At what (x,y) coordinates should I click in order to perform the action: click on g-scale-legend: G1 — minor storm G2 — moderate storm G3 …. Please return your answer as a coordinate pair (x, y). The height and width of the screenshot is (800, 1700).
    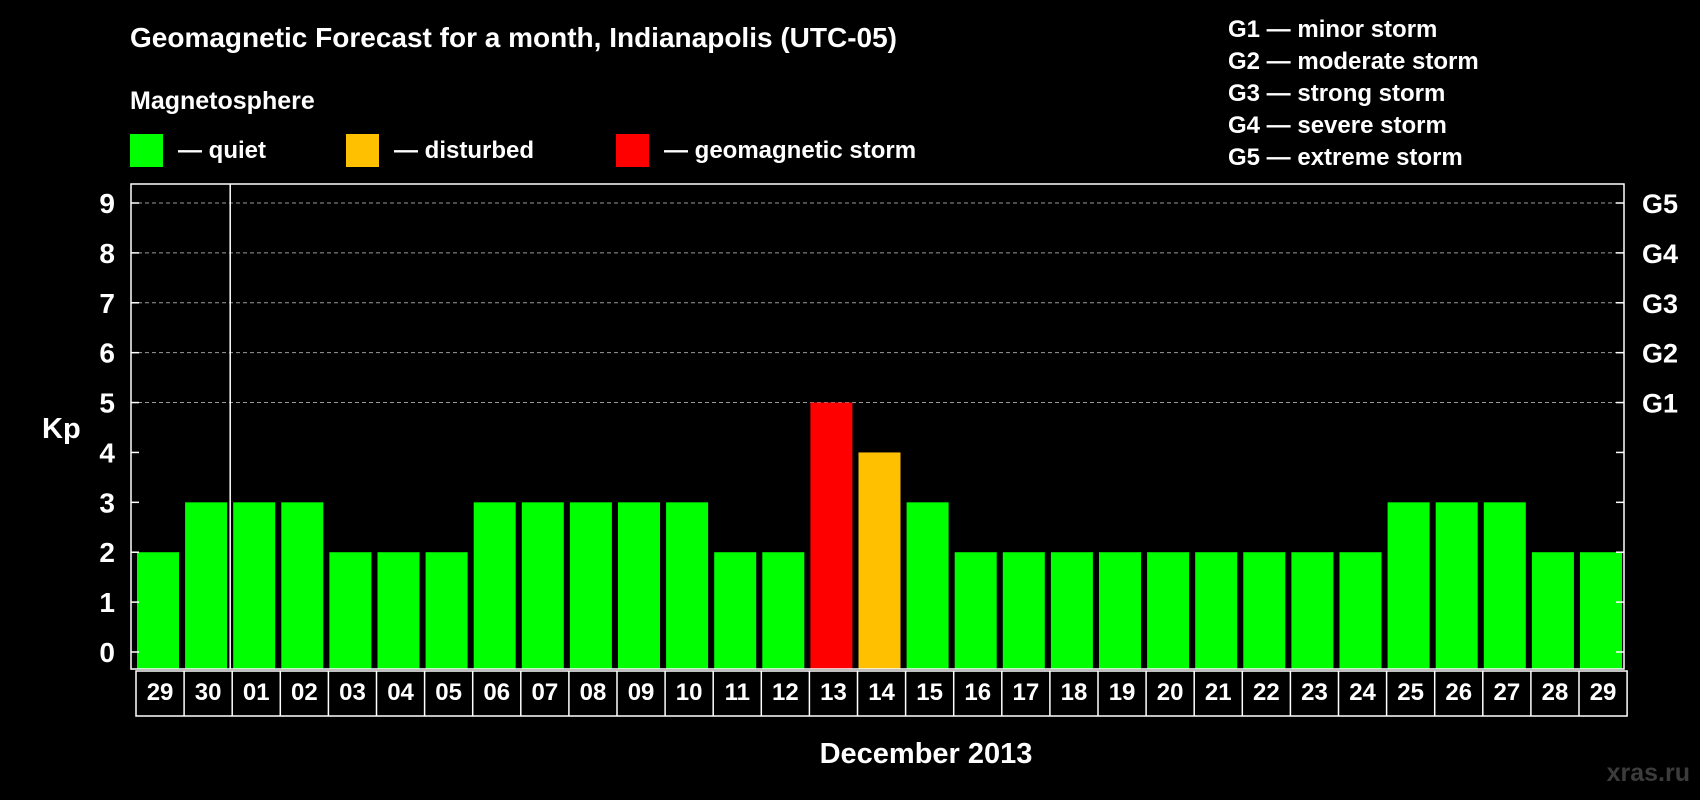
    Looking at the image, I should click on (1353, 93).